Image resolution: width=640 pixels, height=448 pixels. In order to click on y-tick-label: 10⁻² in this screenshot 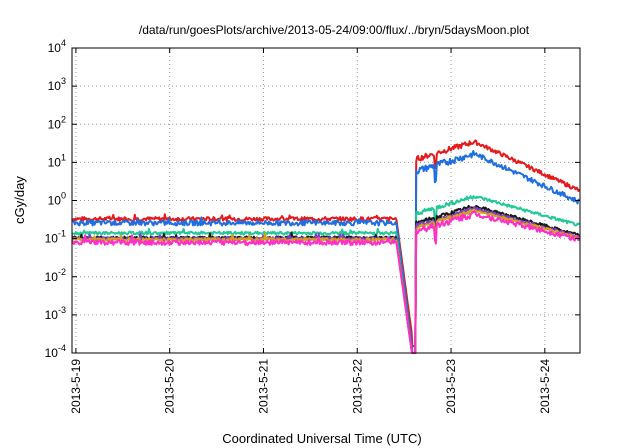, I will do `click(55, 275)`.